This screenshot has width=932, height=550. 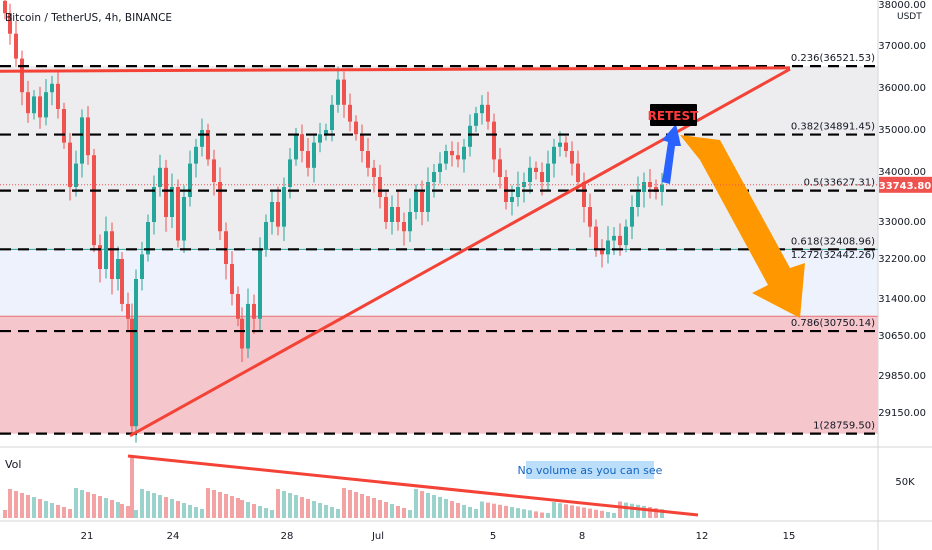 What do you see at coordinates (902, 222) in the screenshot?
I see `price-tick: 33000.00` at bounding box center [902, 222].